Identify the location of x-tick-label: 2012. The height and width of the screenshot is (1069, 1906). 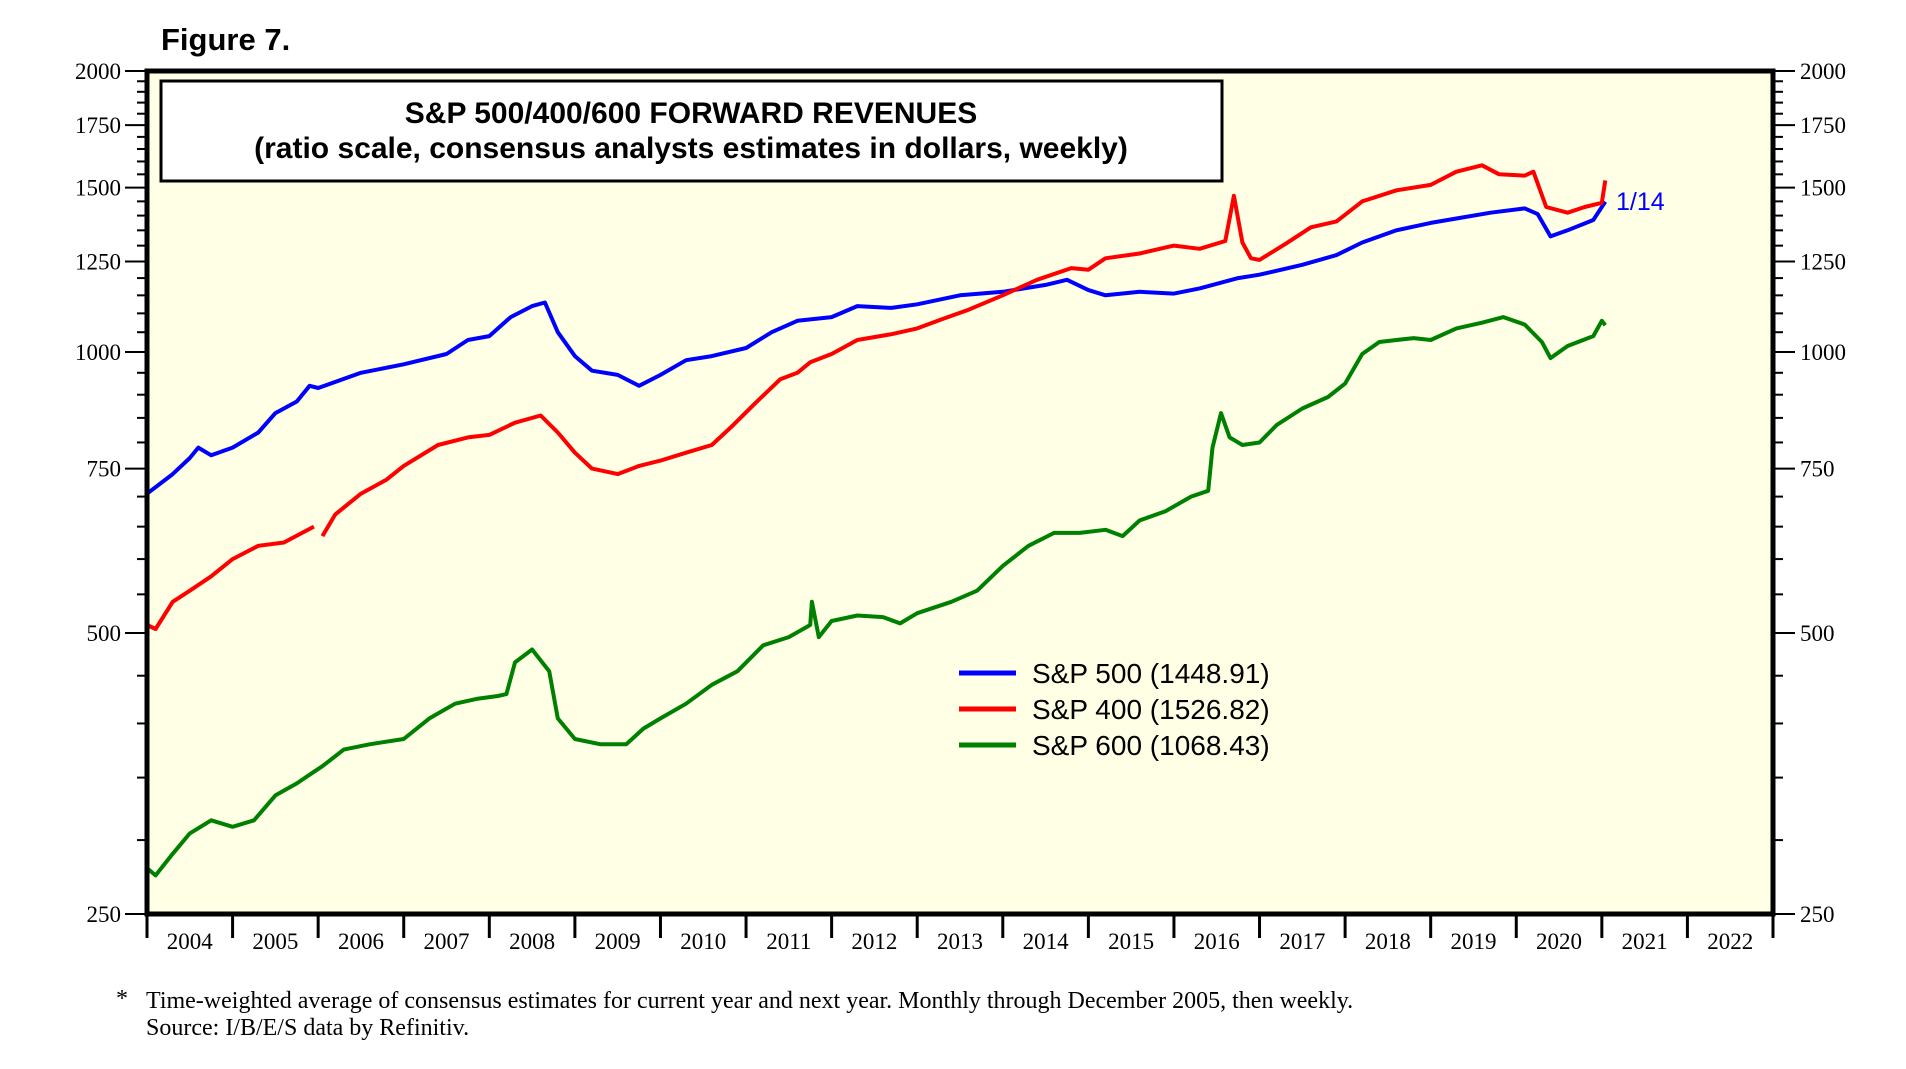
(874, 941).